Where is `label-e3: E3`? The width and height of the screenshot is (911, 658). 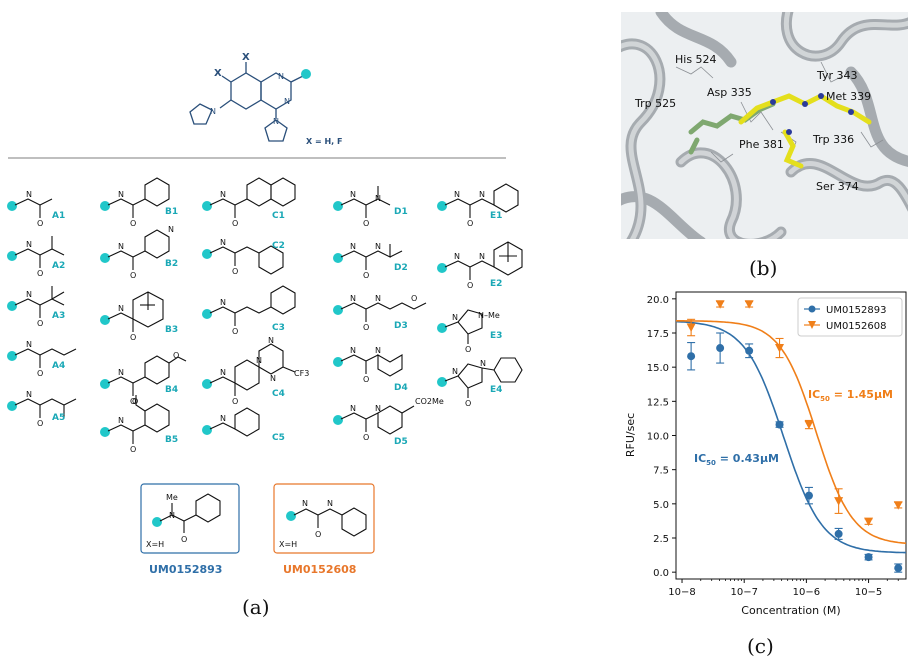 label-e3: E3 is located at coordinates (496, 336).